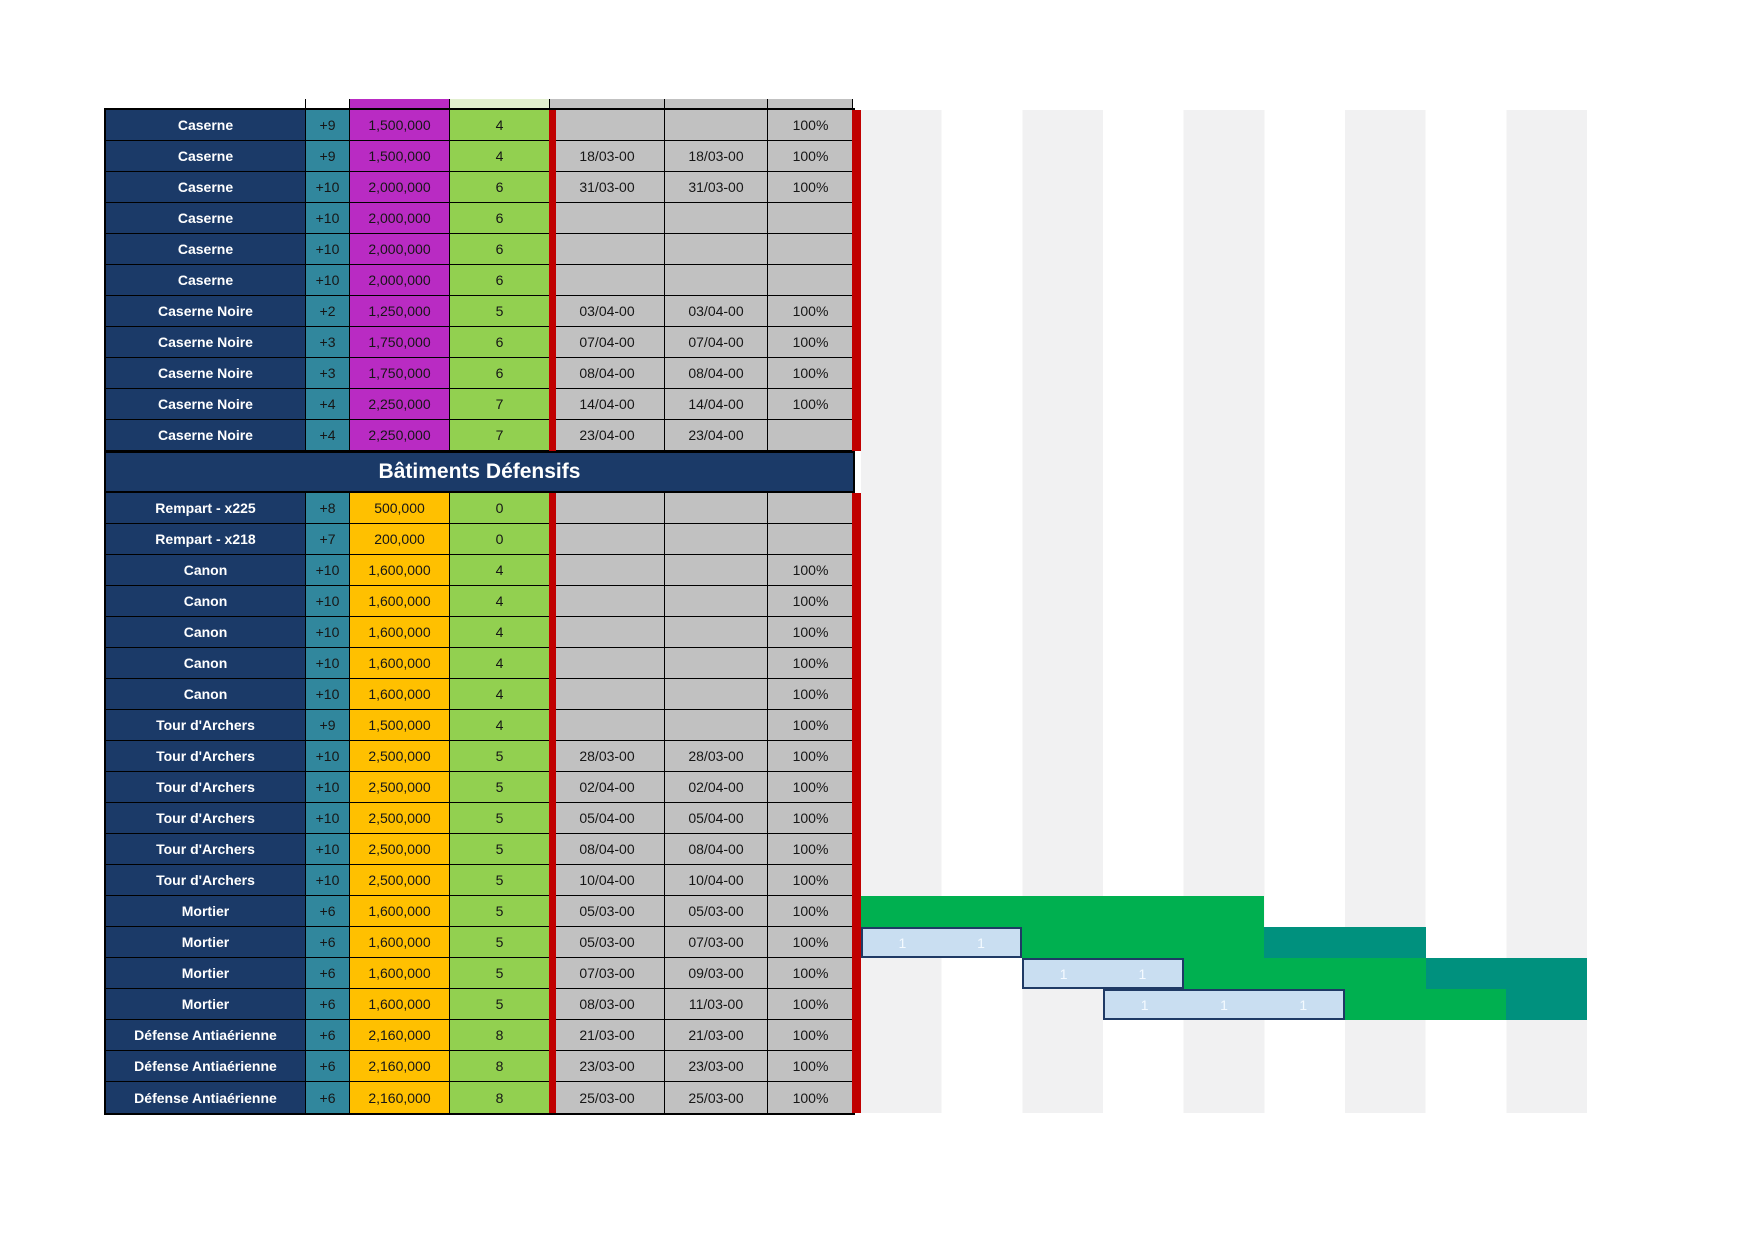 The width and height of the screenshot is (1754, 1241). I want to click on start-date-cell: 31/03-00, so click(607, 187).